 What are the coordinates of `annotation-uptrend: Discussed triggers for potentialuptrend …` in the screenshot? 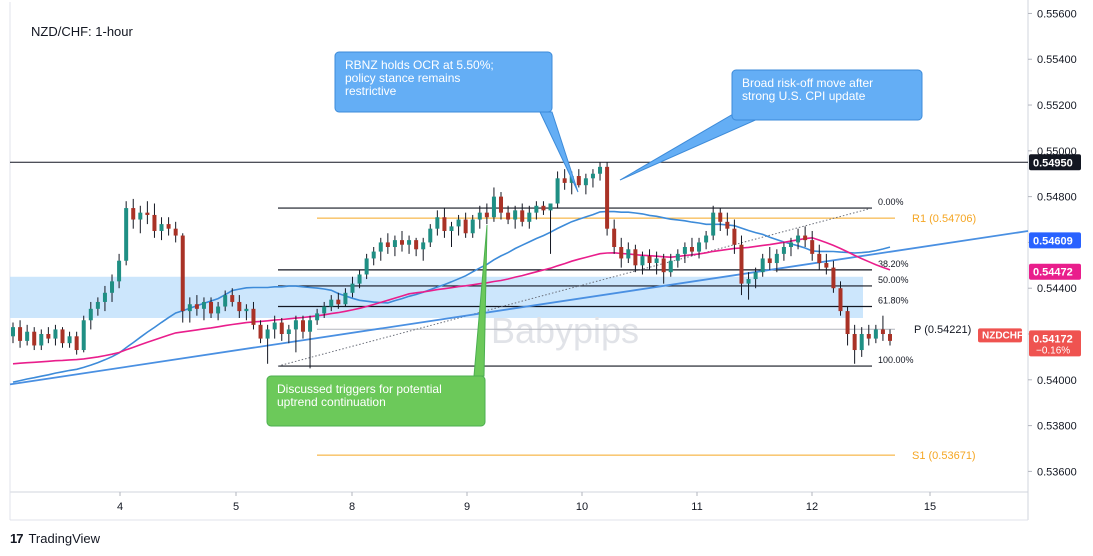 It's located at (377, 325).